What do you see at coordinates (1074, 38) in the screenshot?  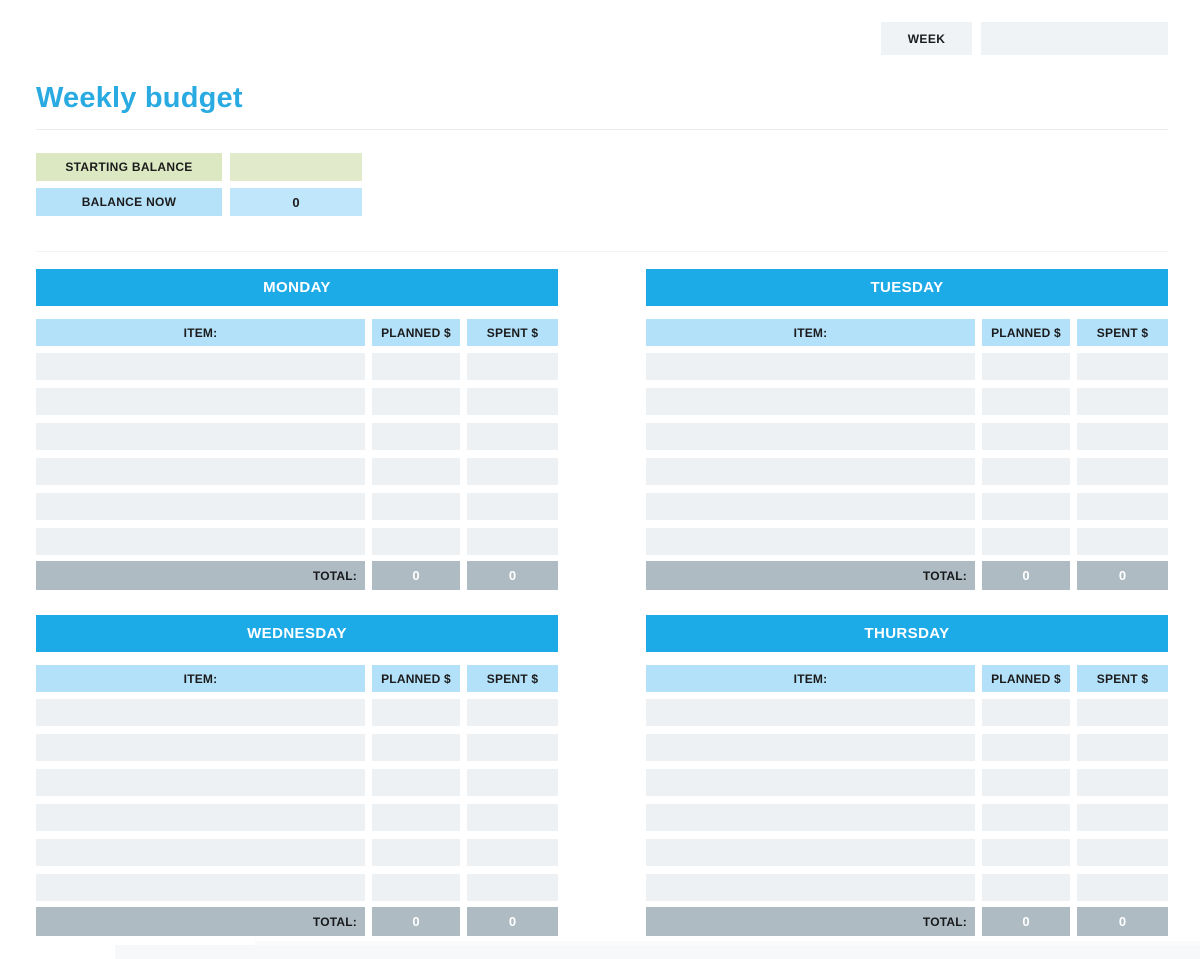 I see `week-value-field` at bounding box center [1074, 38].